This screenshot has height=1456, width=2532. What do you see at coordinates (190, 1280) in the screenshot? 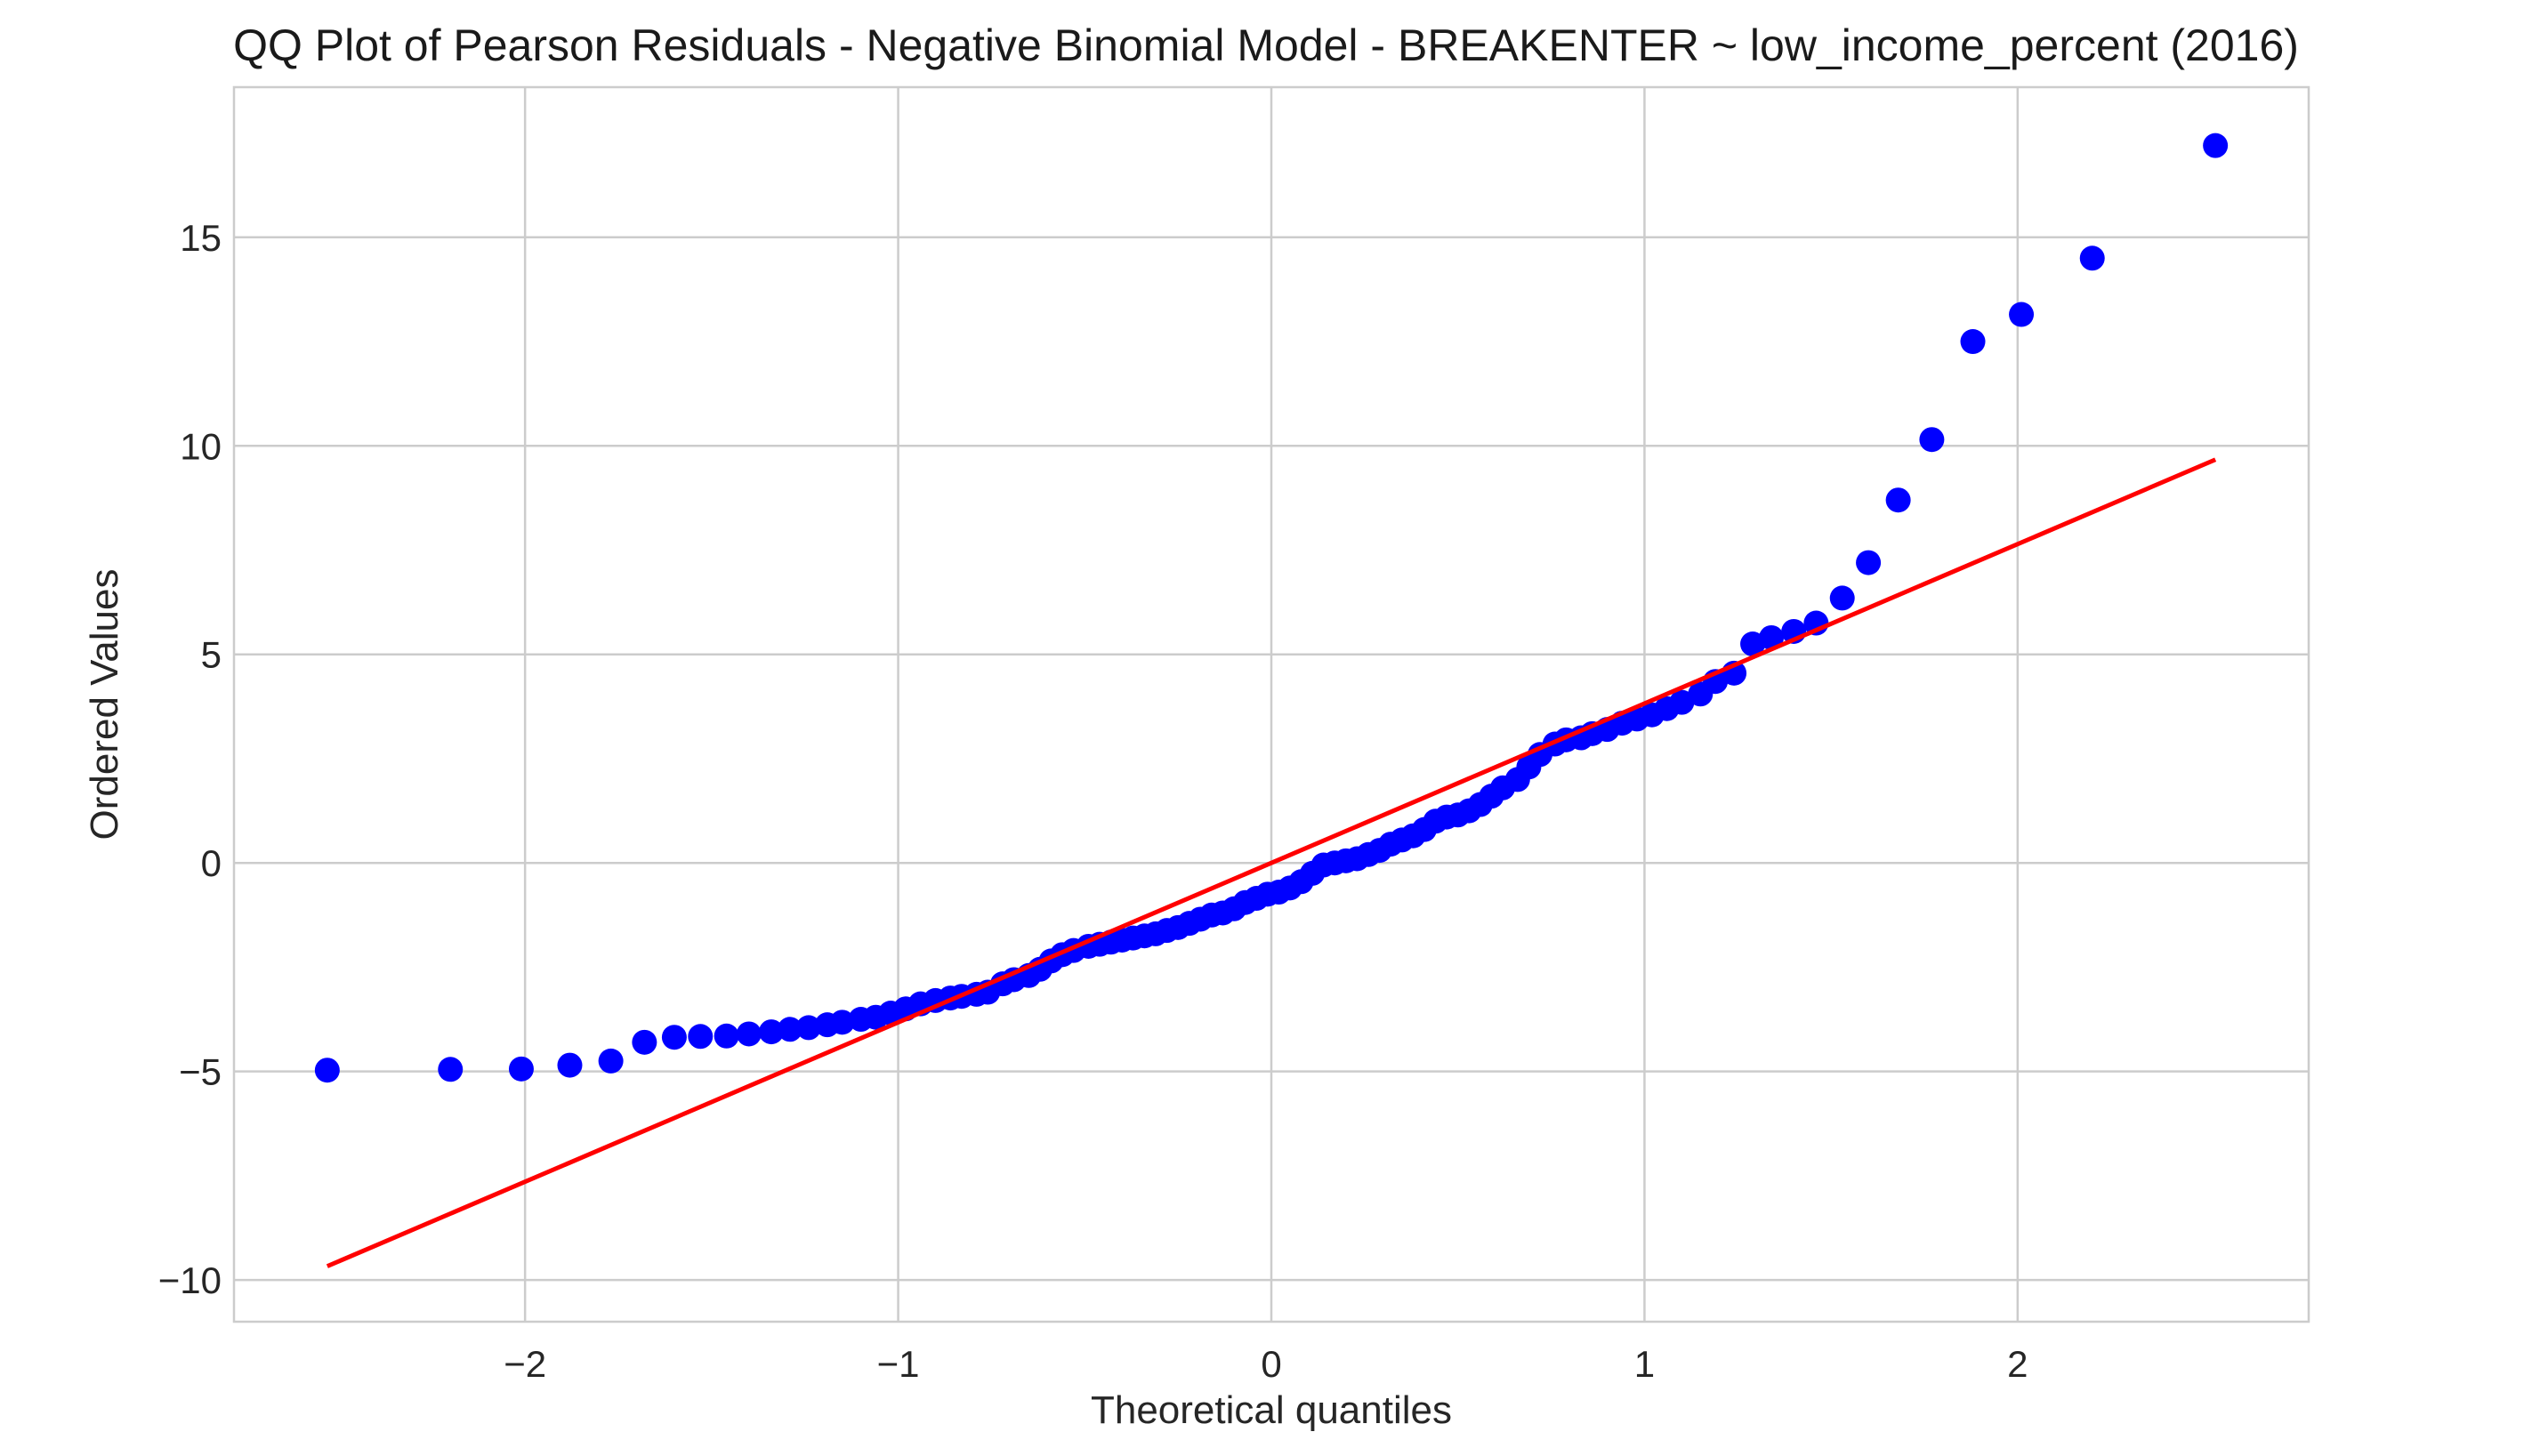
I see `y-tick-label: −10` at bounding box center [190, 1280].